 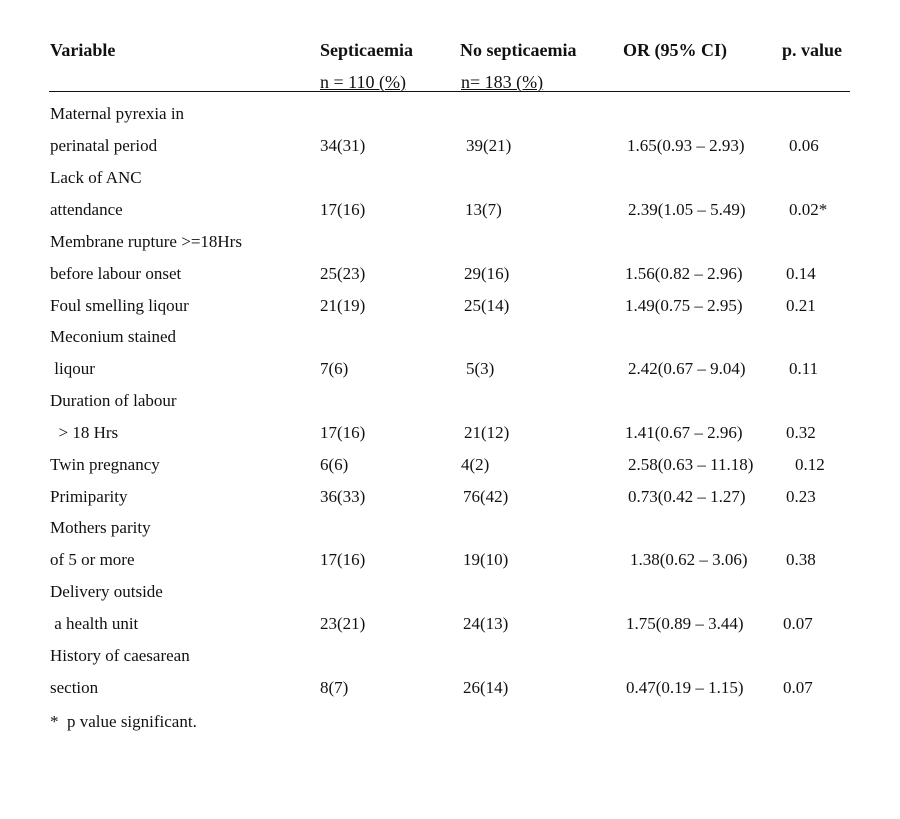 I want to click on header-odds-ratio: OR (95% CI), so click(x=675, y=50).